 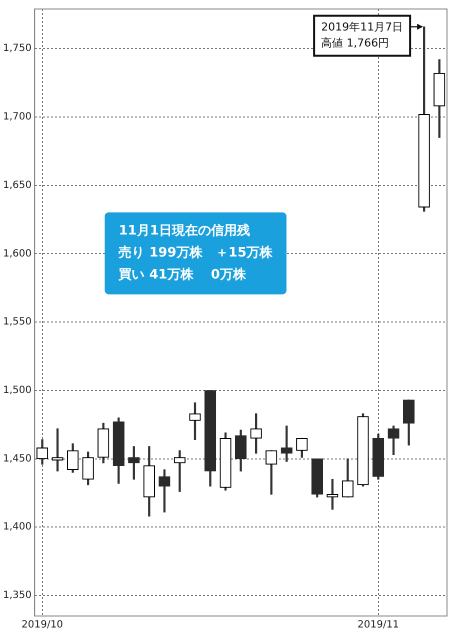 What do you see at coordinates (196, 253) in the screenshot?
I see `annotation: 売り 199万株 ＋15万株` at bounding box center [196, 253].